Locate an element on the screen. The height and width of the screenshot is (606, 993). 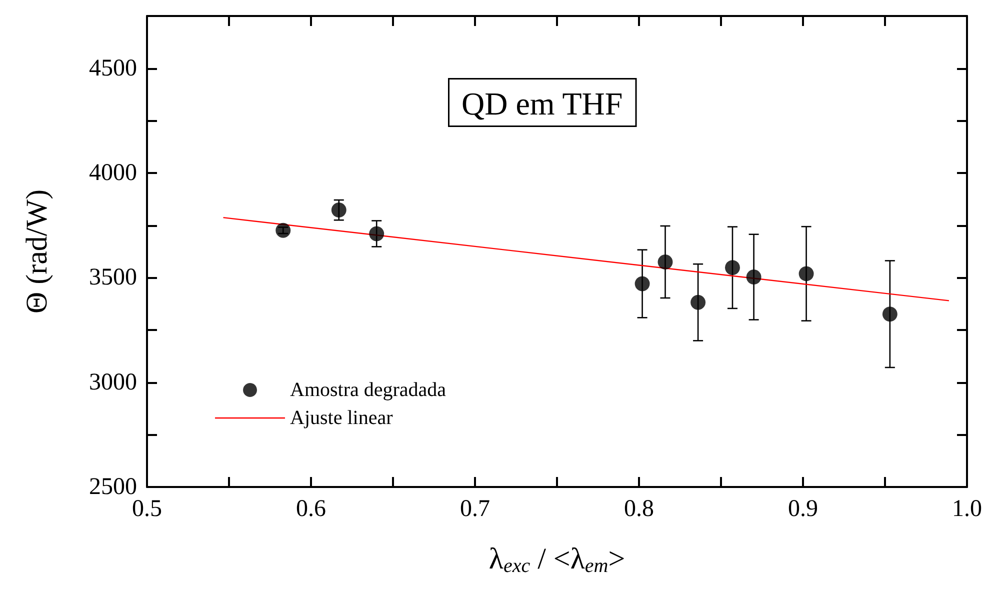
legend-label: Ajuste linear is located at coordinates (342, 418).